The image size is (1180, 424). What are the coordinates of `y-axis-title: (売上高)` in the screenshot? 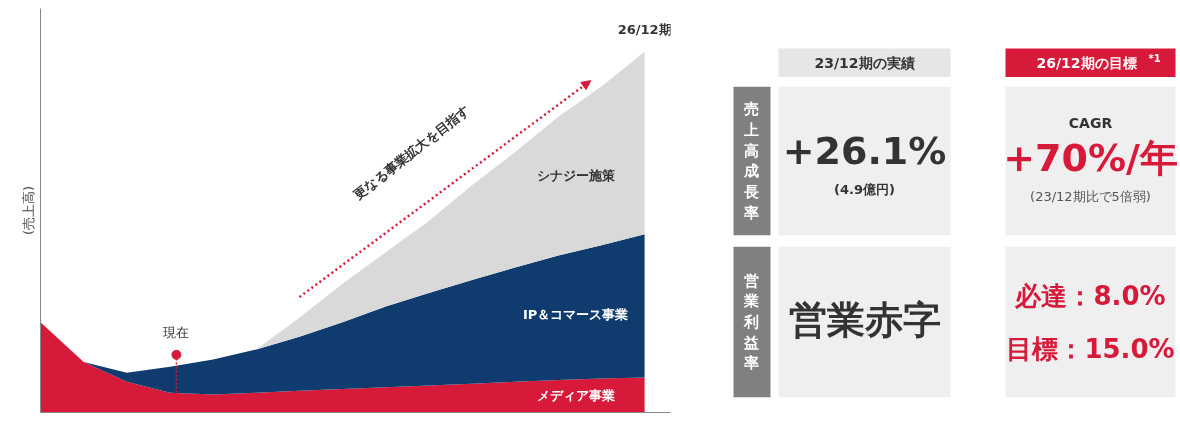 It's located at (28, 210).